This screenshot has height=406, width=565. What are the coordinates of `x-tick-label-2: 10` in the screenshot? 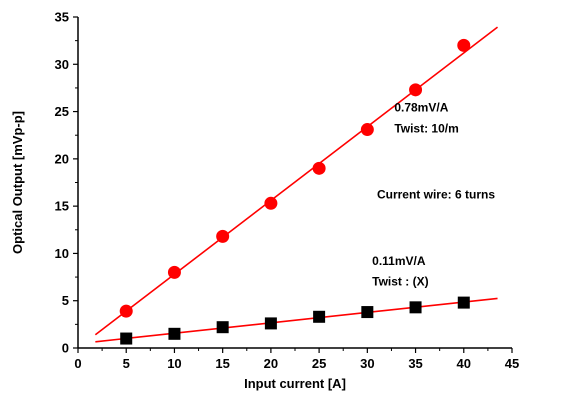 It's located at (174, 363).